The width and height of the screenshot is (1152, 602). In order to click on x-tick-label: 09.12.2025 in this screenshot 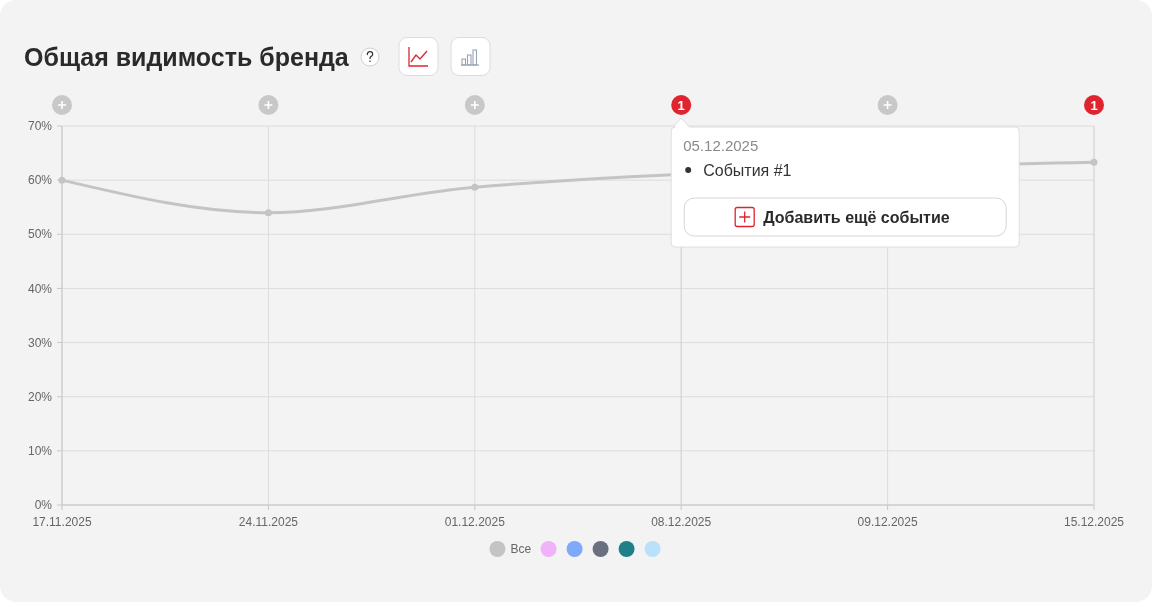, I will do `click(887, 522)`.